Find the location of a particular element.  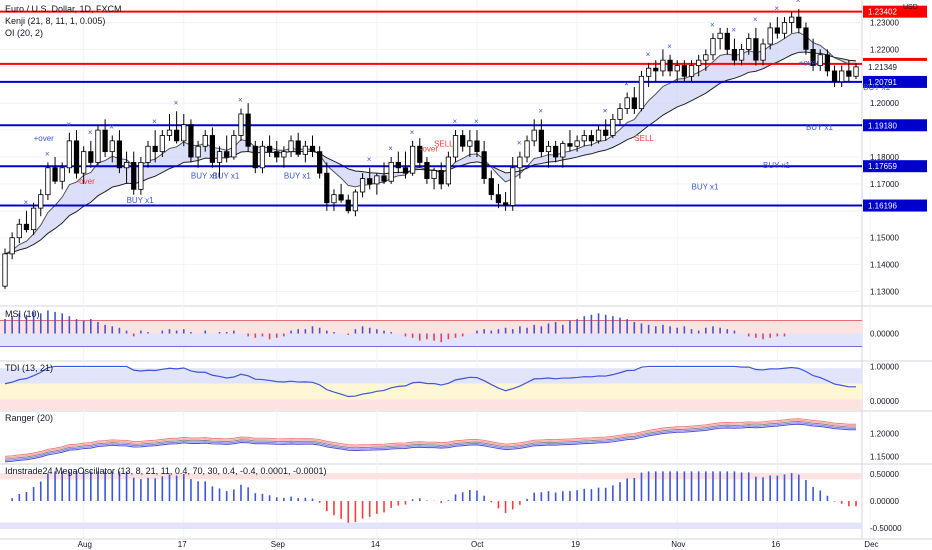

x-tick-label: Aug is located at coordinates (85, 544).